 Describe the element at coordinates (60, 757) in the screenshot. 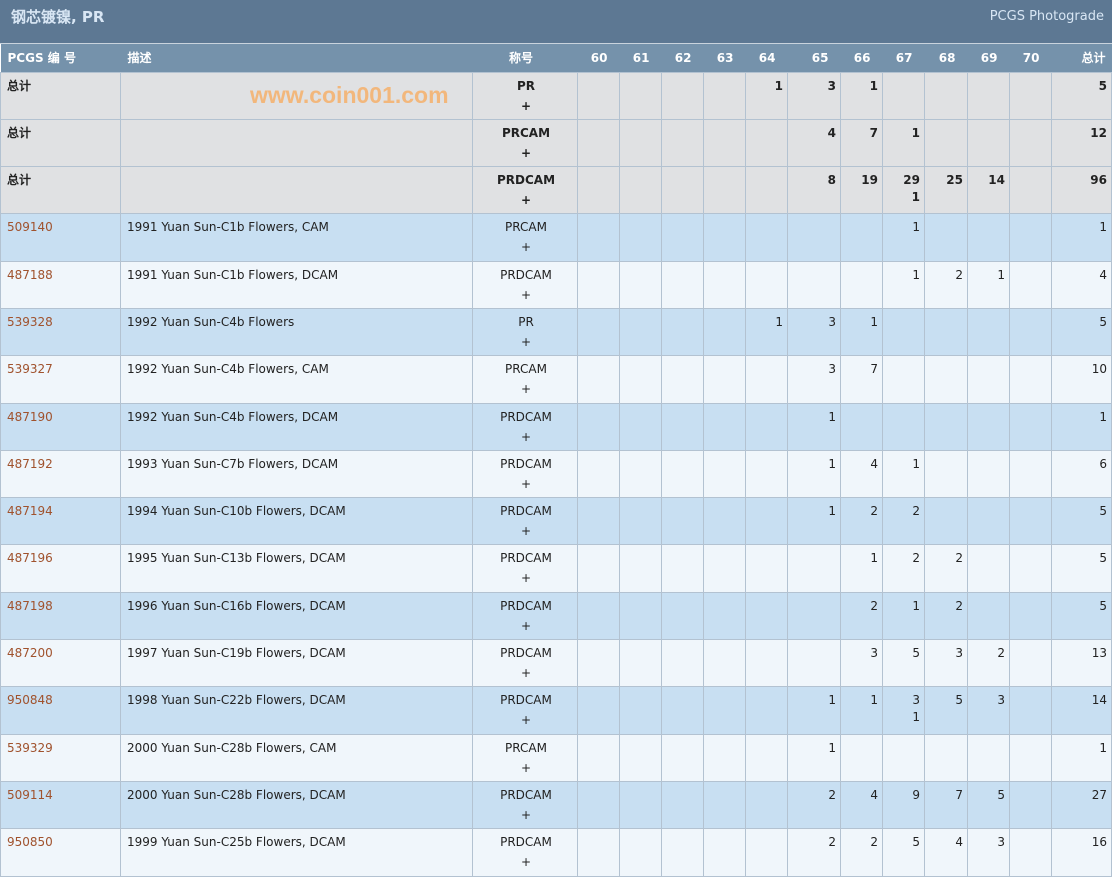

I see `pcgs-id-link: 539329` at that location.